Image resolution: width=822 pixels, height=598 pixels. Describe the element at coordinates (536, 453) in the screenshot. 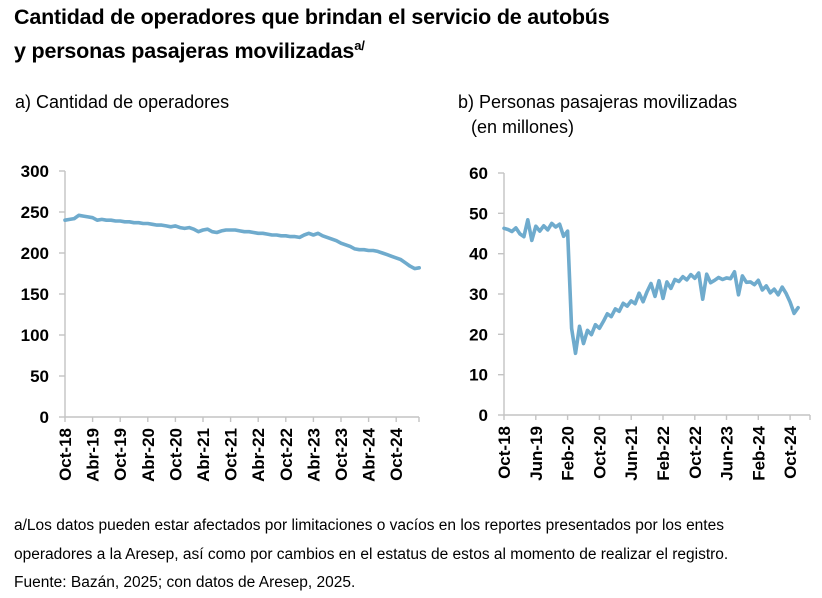

I see `x-tick-label: Jun-19` at that location.